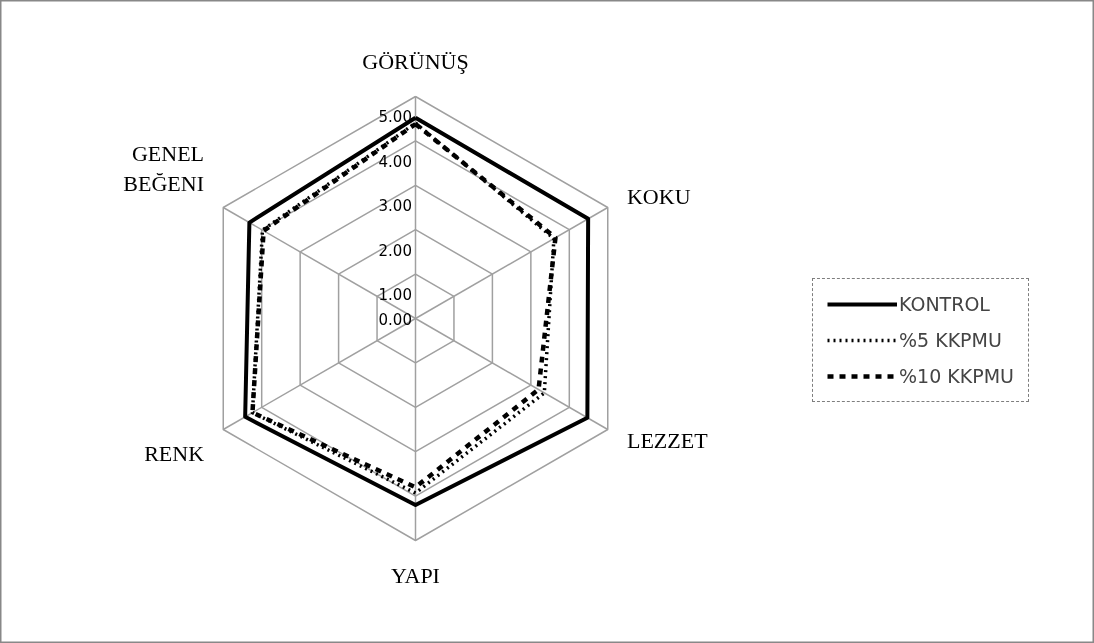 Image resolution: width=1094 pixels, height=643 pixels. What do you see at coordinates (950, 340) in the screenshot?
I see `legend-label: %5 KKPMU` at bounding box center [950, 340].